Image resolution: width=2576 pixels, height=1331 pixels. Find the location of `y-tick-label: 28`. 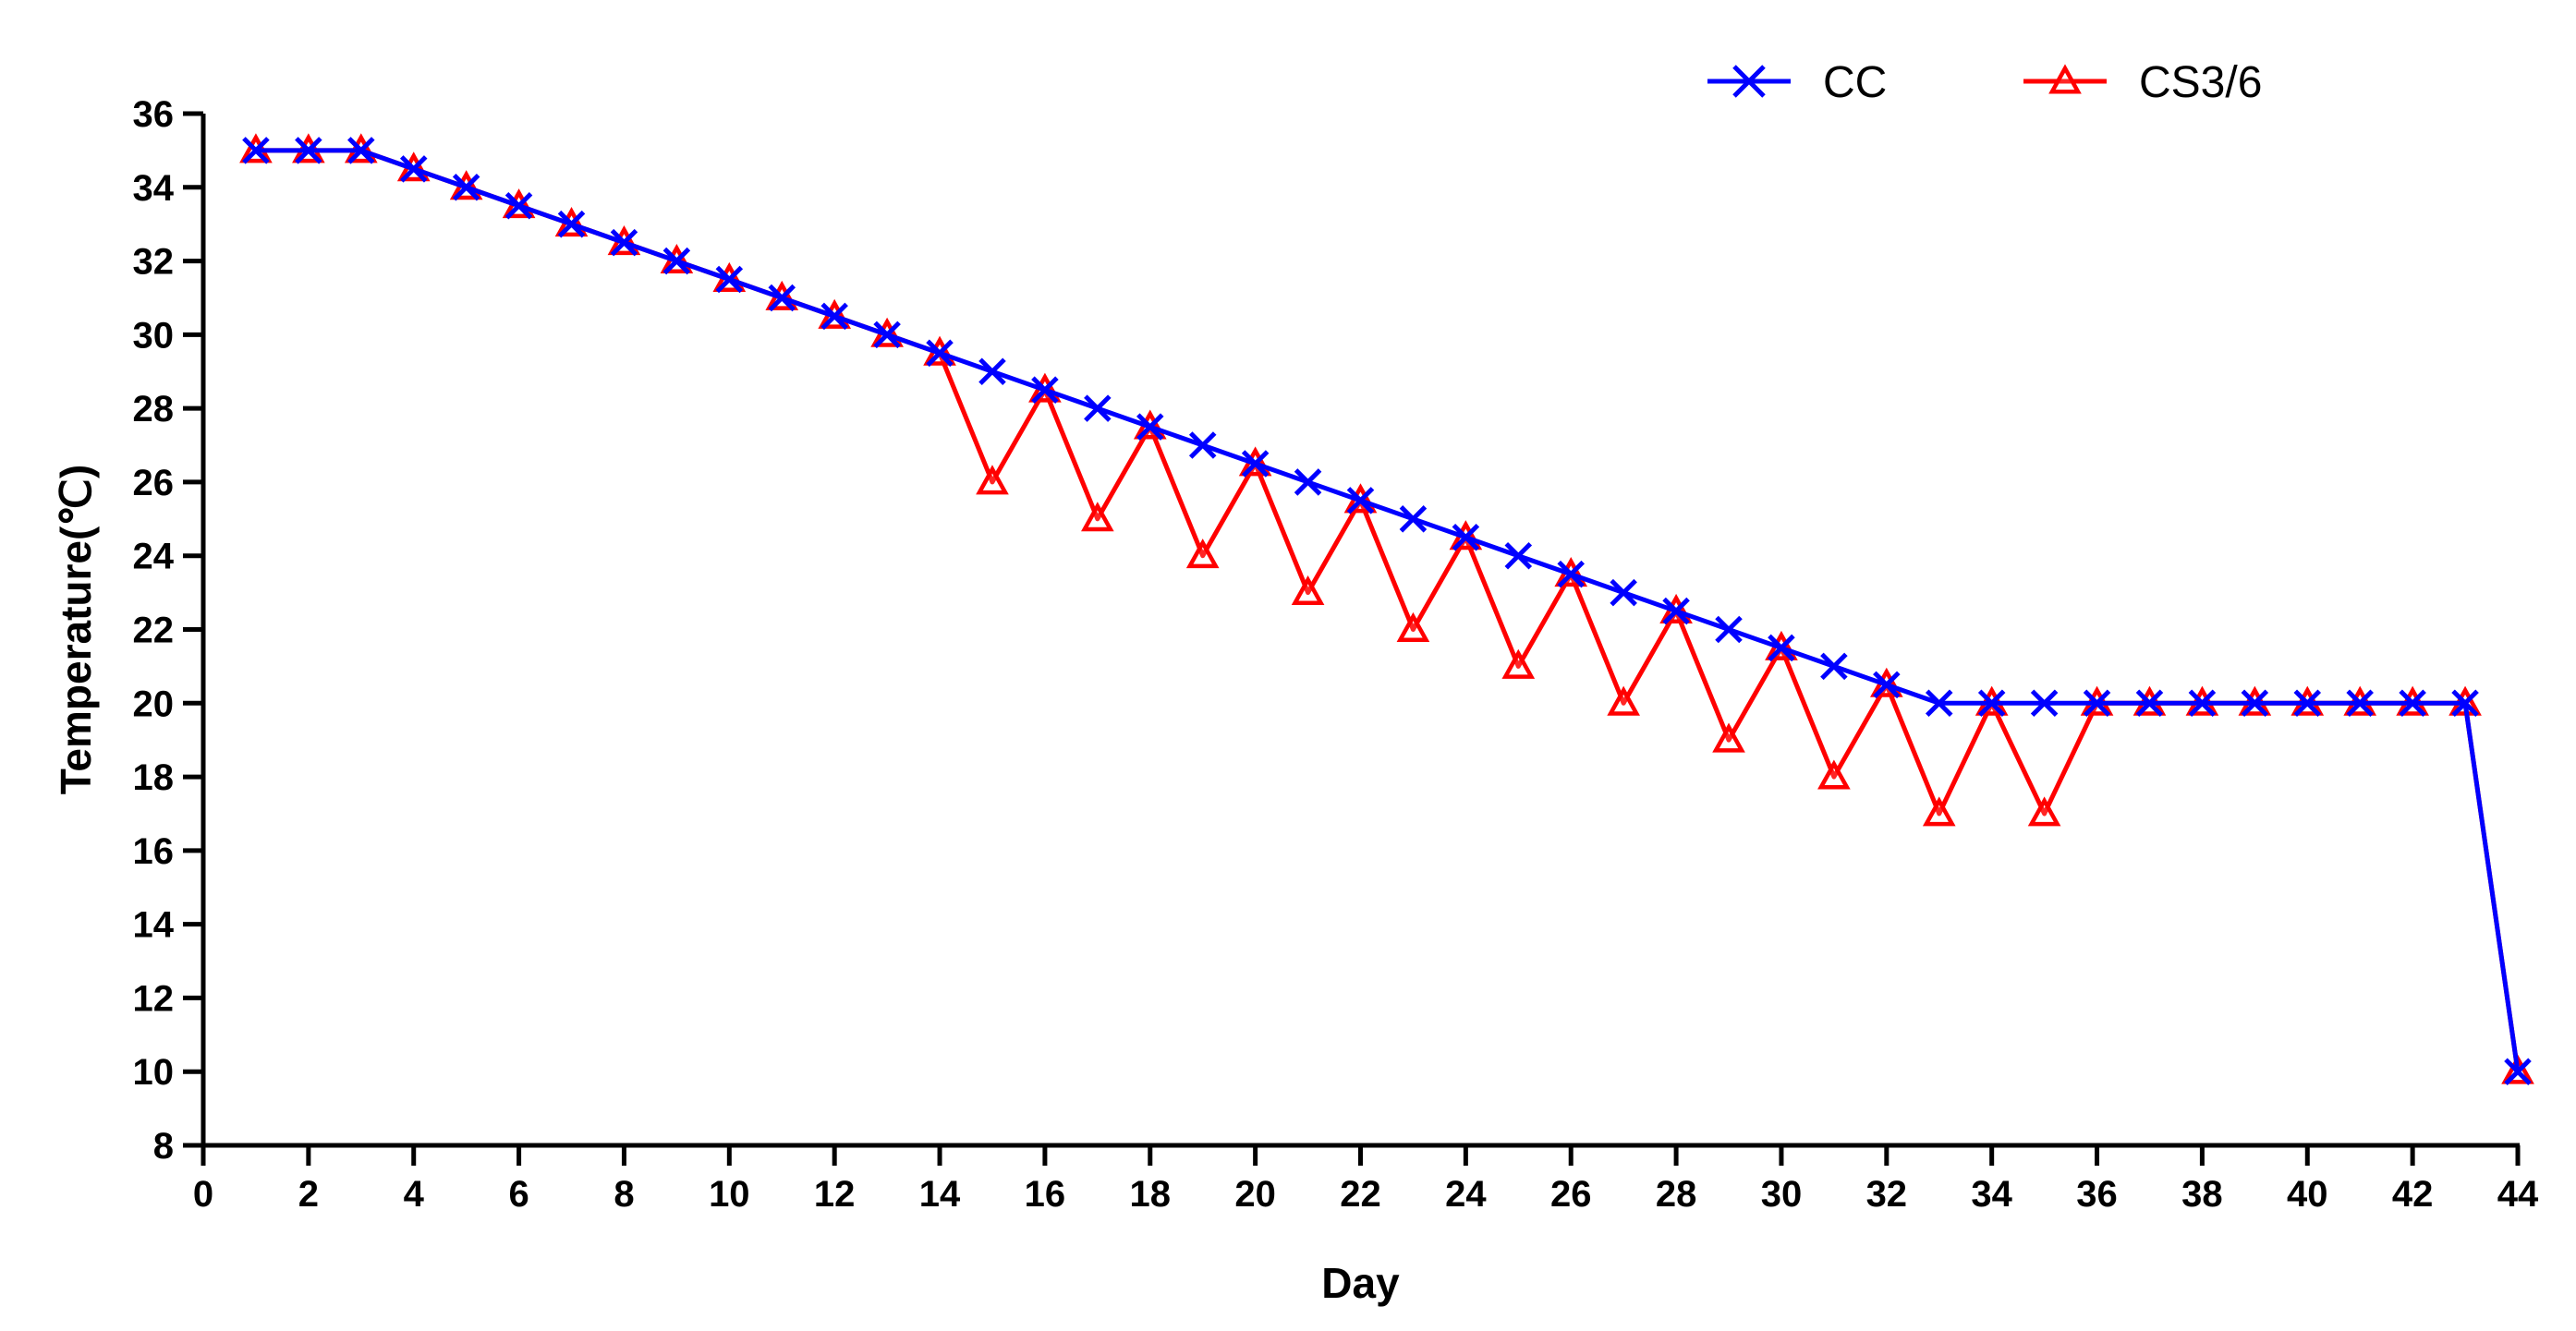

y-tick-label: 28 is located at coordinates (154, 409).